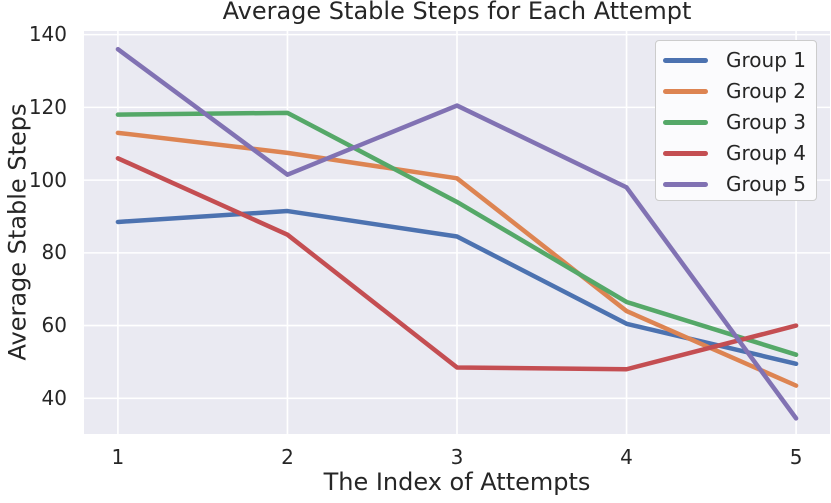 The height and width of the screenshot is (503, 831). What do you see at coordinates (796, 457) in the screenshot?
I see `x-tick-label: 5` at bounding box center [796, 457].